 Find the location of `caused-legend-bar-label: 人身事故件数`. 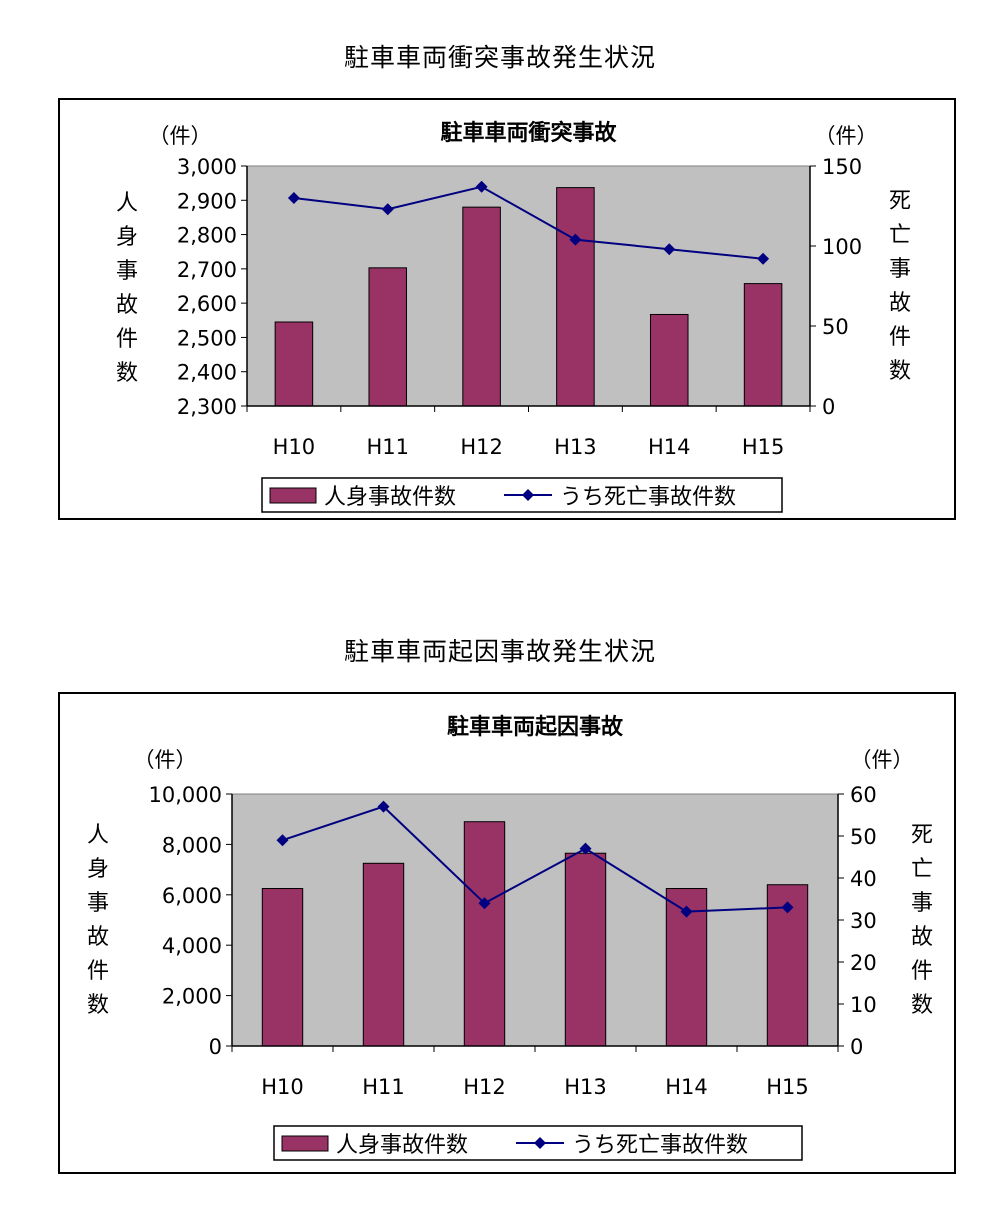

caused-legend-bar-label: 人身事故件数 is located at coordinates (402, 1145).